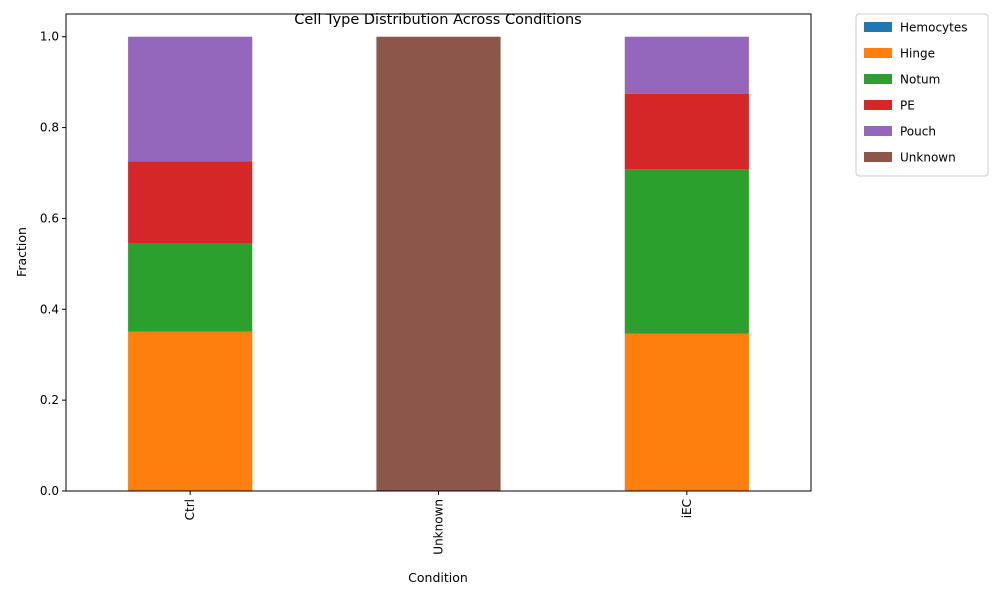 Image resolution: width=1000 pixels, height=604 pixels. What do you see at coordinates (437, 20) in the screenshot?
I see `chart-title: Cell Type Distribution Across Conditions` at bounding box center [437, 20].